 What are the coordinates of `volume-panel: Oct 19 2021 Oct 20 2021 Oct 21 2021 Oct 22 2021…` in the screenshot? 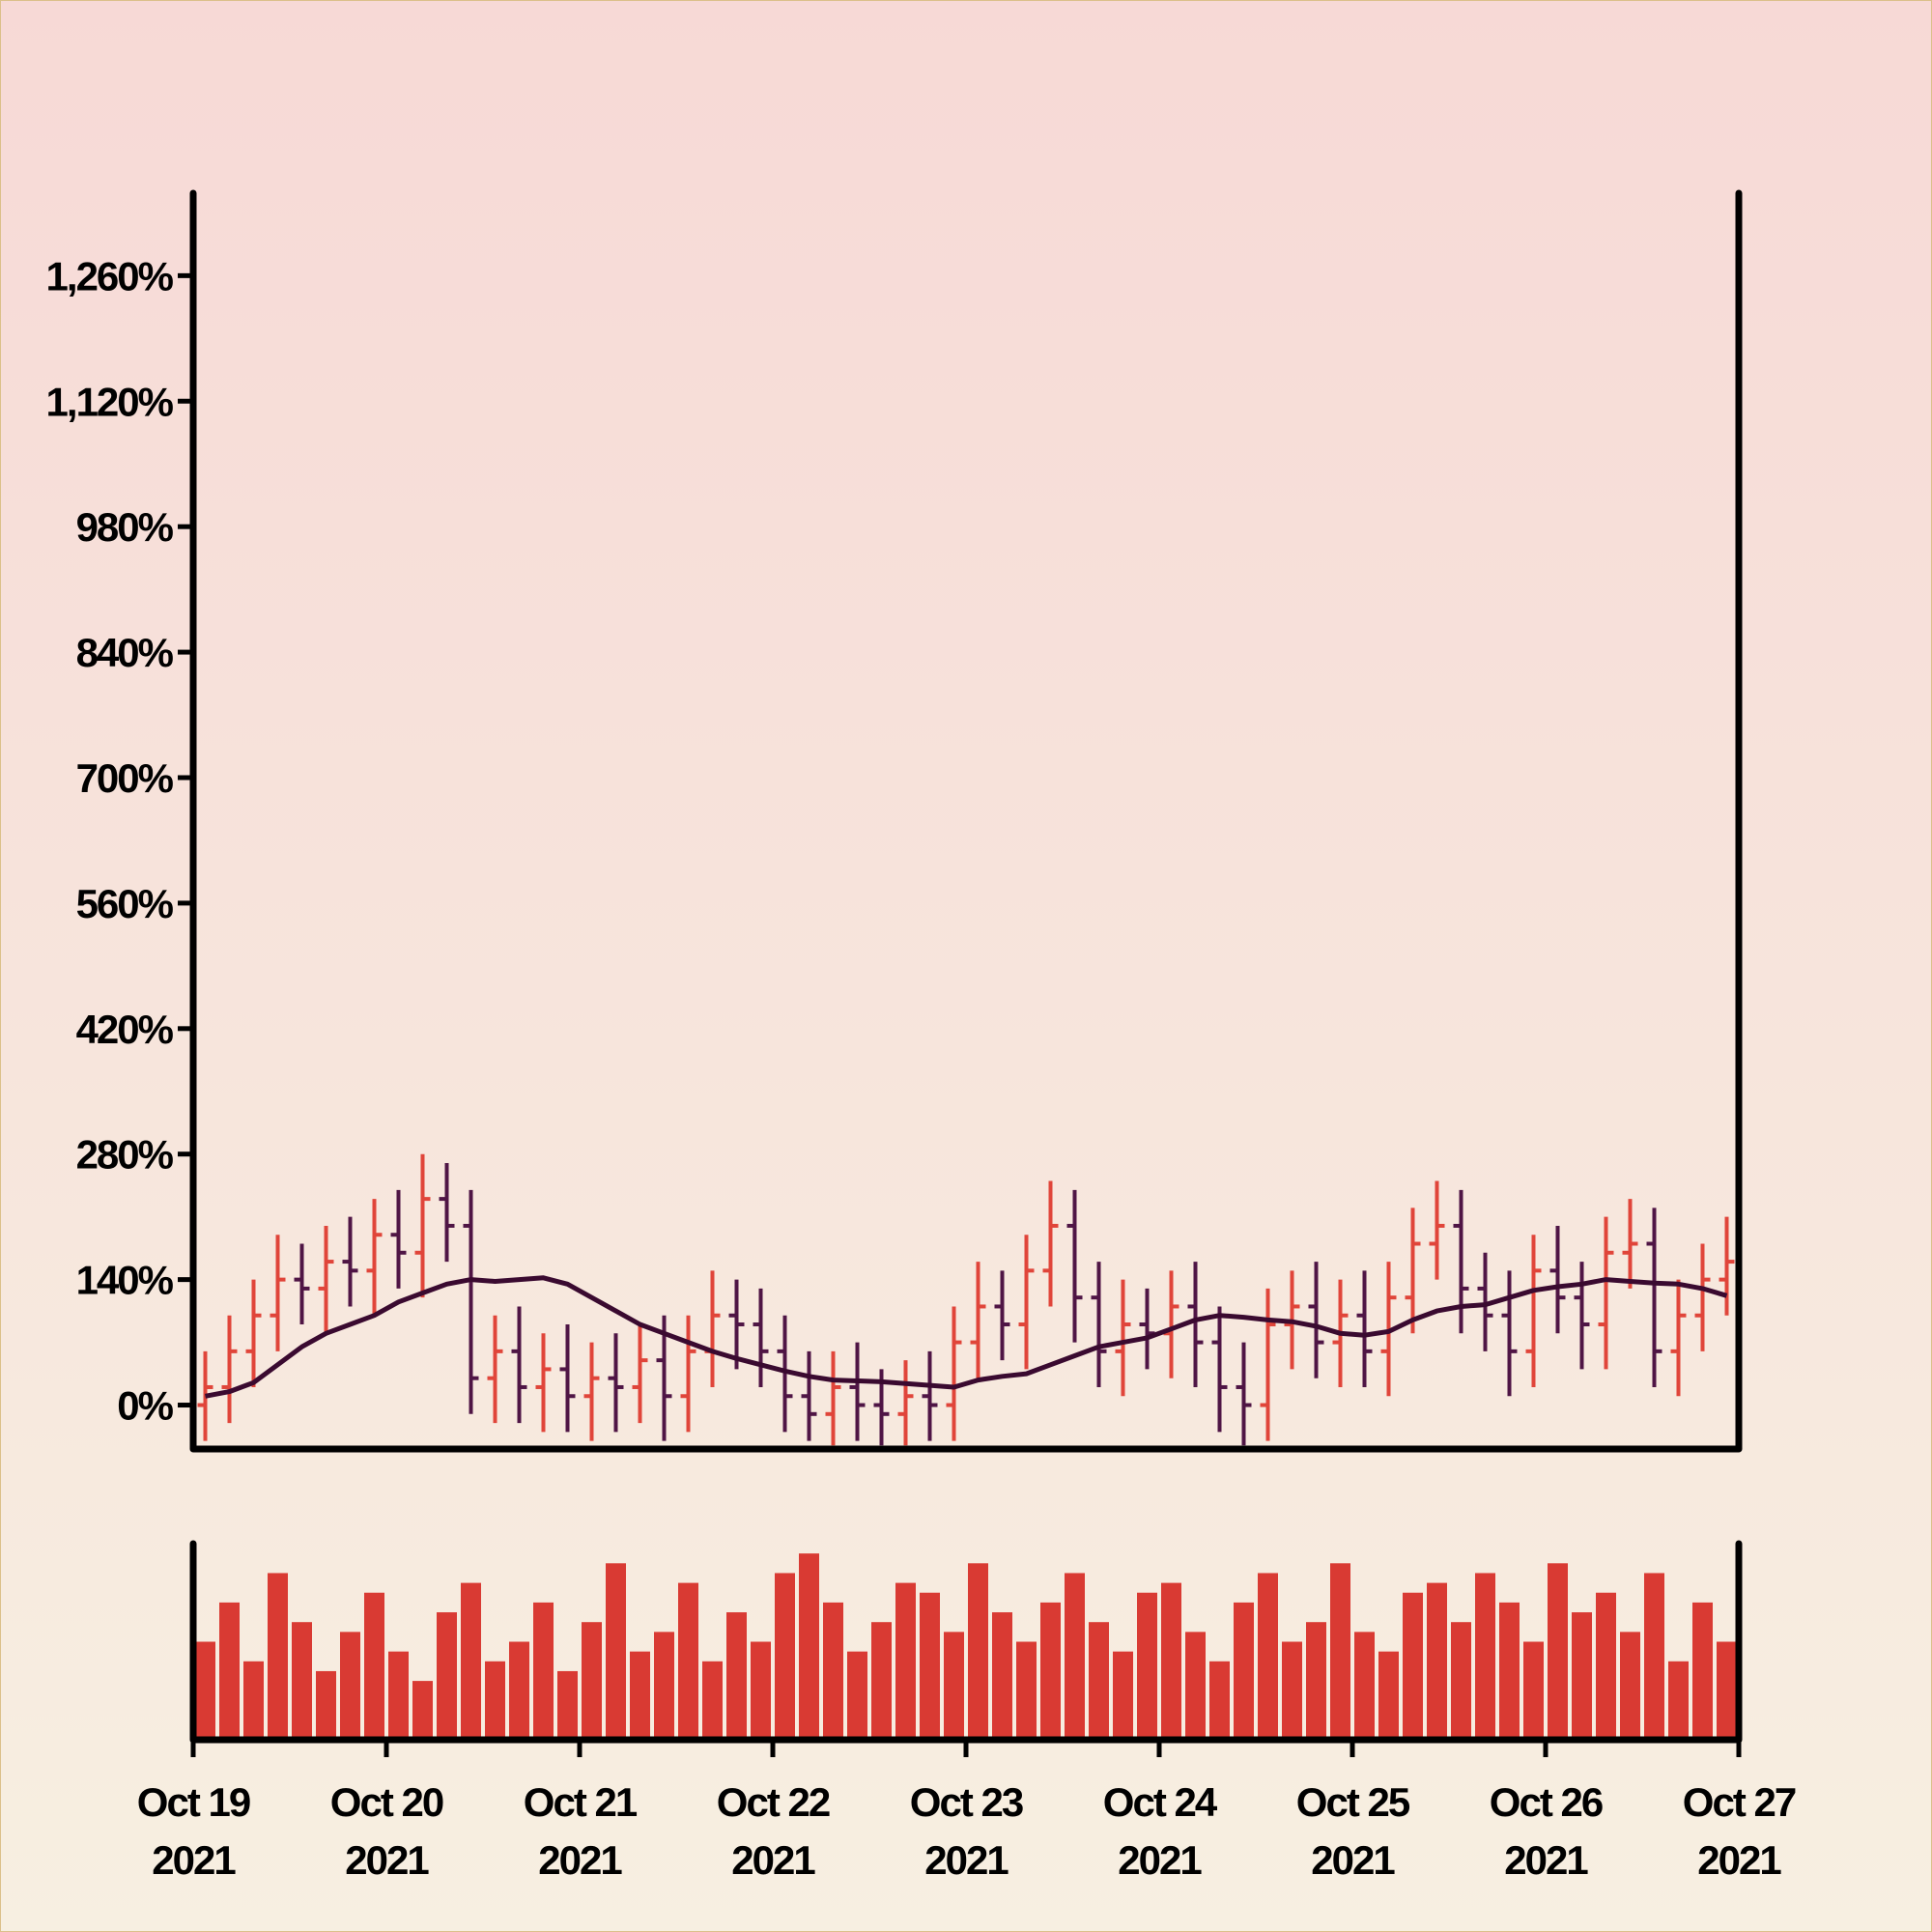 It's located at (967, 1718).